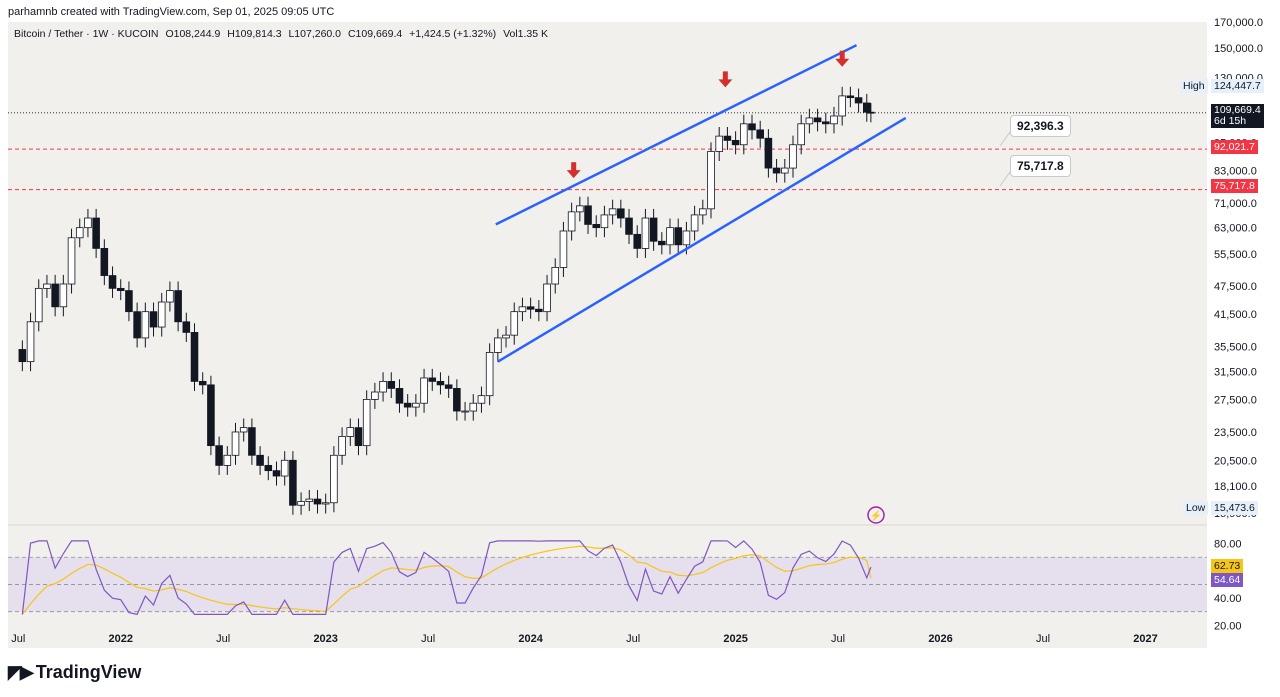 The height and width of the screenshot is (697, 1280). I want to click on tradingview-logo: ◤▶ TradingView, so click(74, 672).